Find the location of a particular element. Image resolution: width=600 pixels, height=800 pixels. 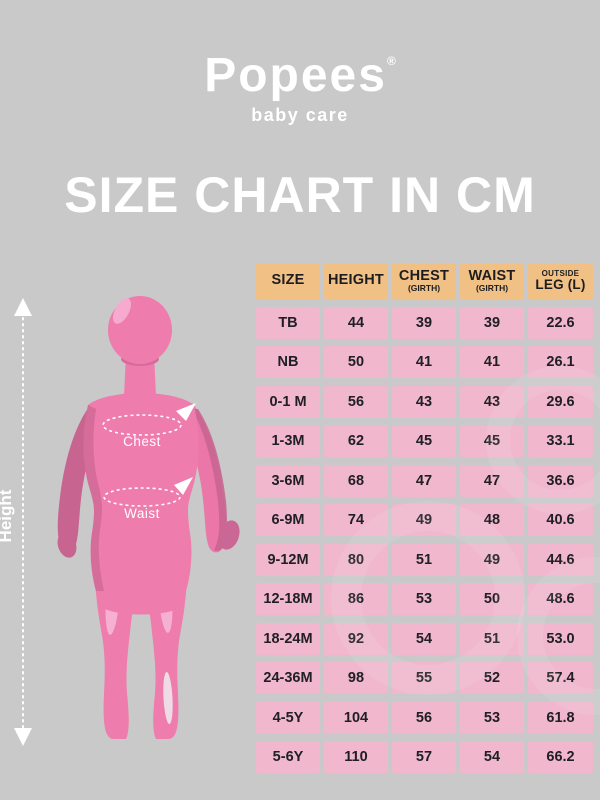

value-cell: 48 is located at coordinates (492, 520).